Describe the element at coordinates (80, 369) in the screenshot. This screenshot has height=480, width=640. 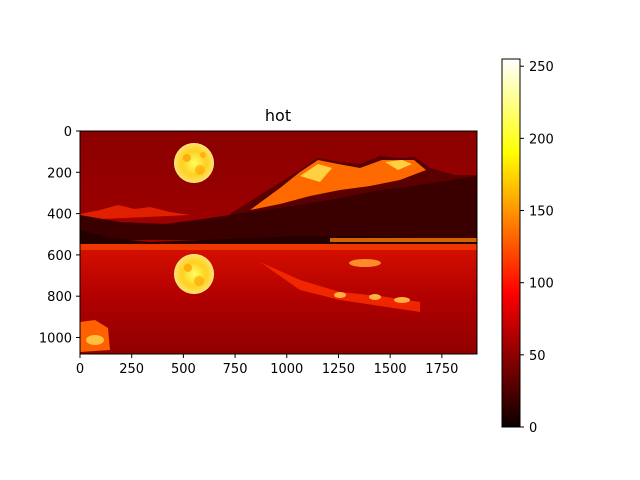
I see `x-tick-label: 0` at that location.